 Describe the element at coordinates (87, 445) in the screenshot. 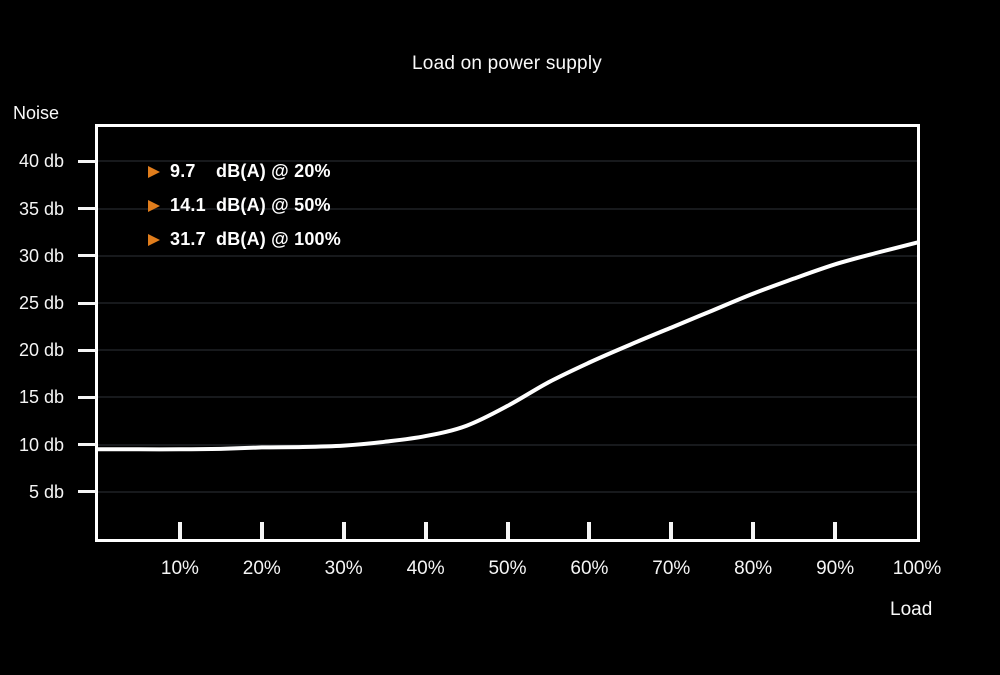

I see `y-tick-10db` at that location.